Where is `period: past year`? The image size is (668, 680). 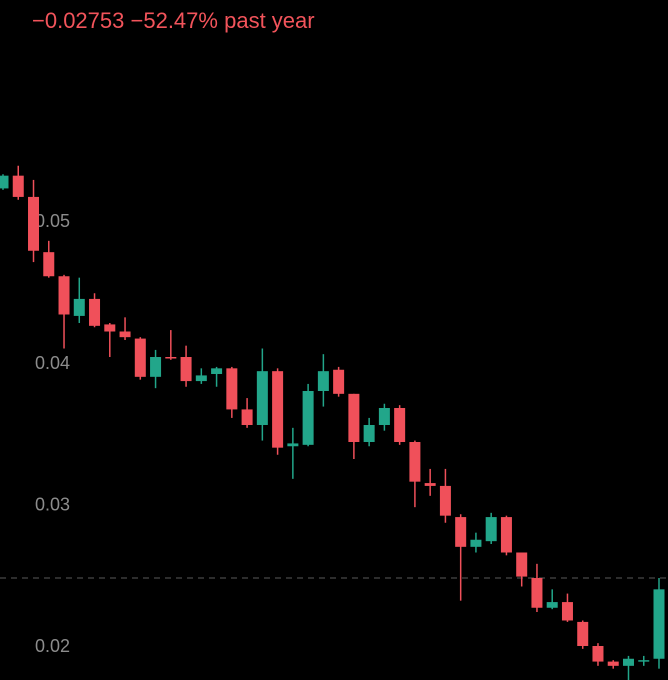
period: past year is located at coordinates (269, 20).